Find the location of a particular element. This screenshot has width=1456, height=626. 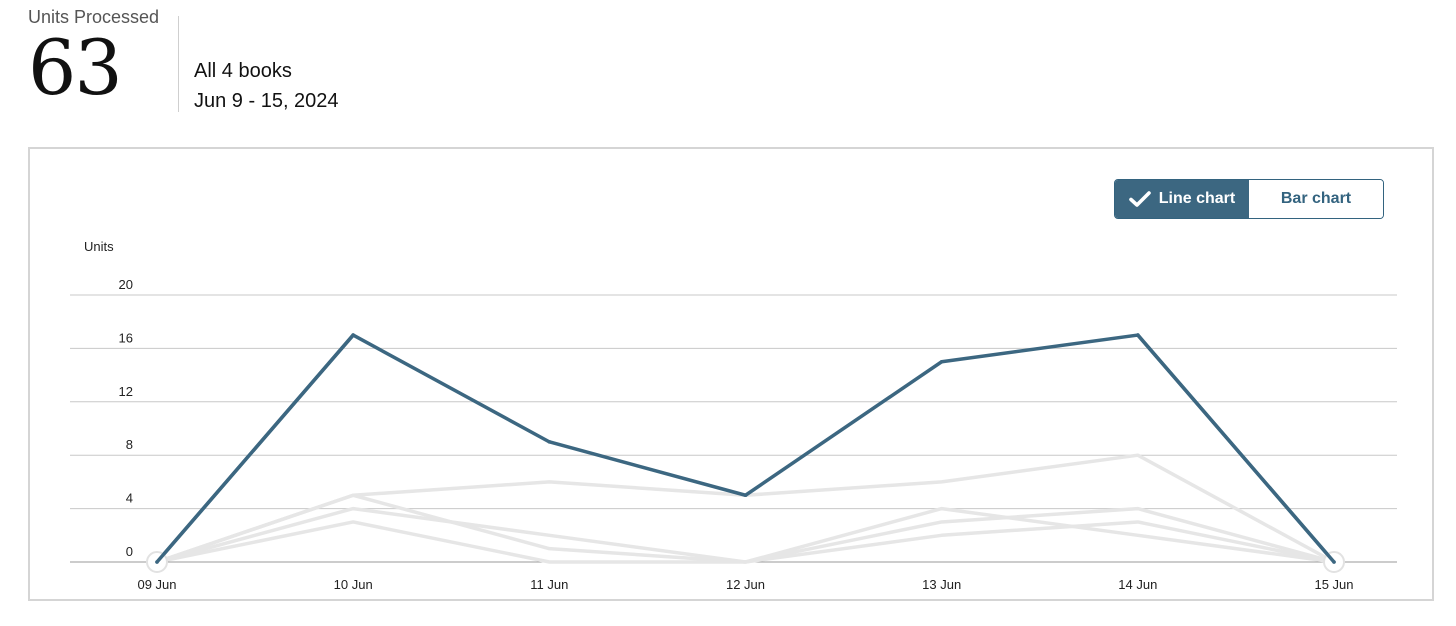

x-tick-label: 09 Jun is located at coordinates (156, 584).